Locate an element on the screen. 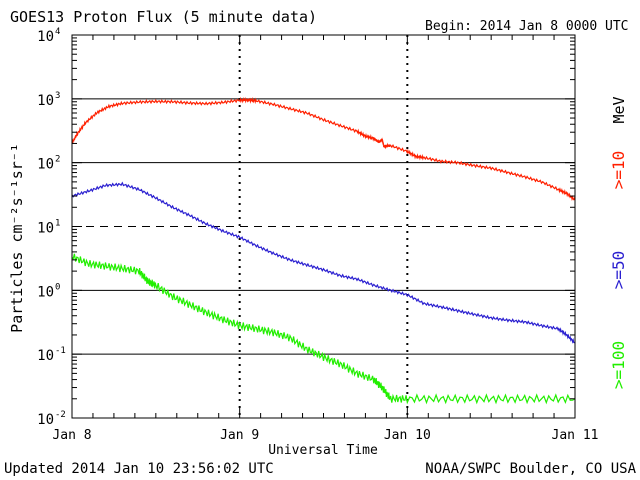  legend: >=10 >=50 >=100 MeV is located at coordinates (618, 242).